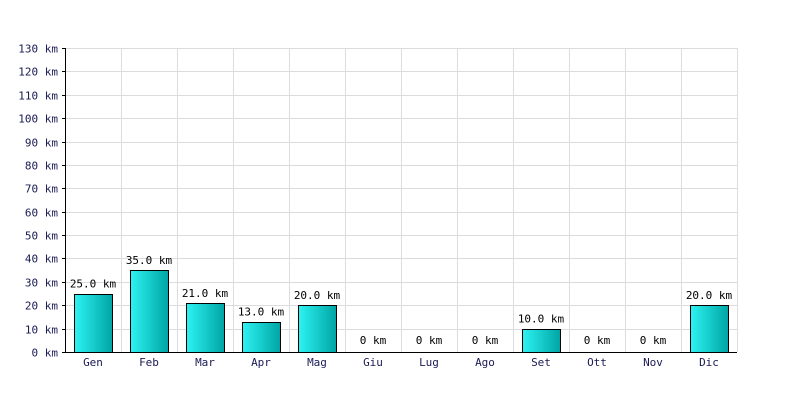  I want to click on y-tick-label: 50 km, so click(41, 236).